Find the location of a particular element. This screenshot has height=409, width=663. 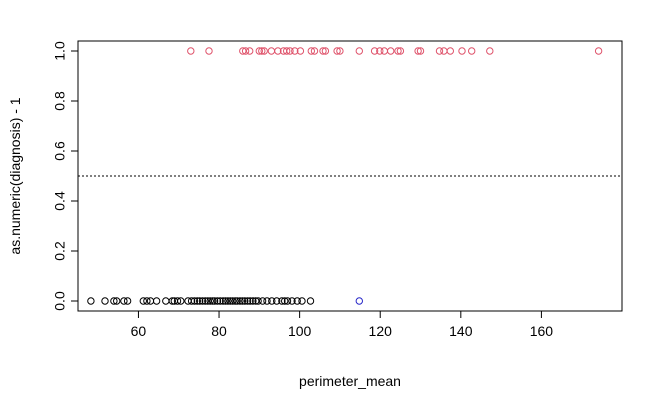

y-tick-label: 0.4 is located at coordinates (60, 201).